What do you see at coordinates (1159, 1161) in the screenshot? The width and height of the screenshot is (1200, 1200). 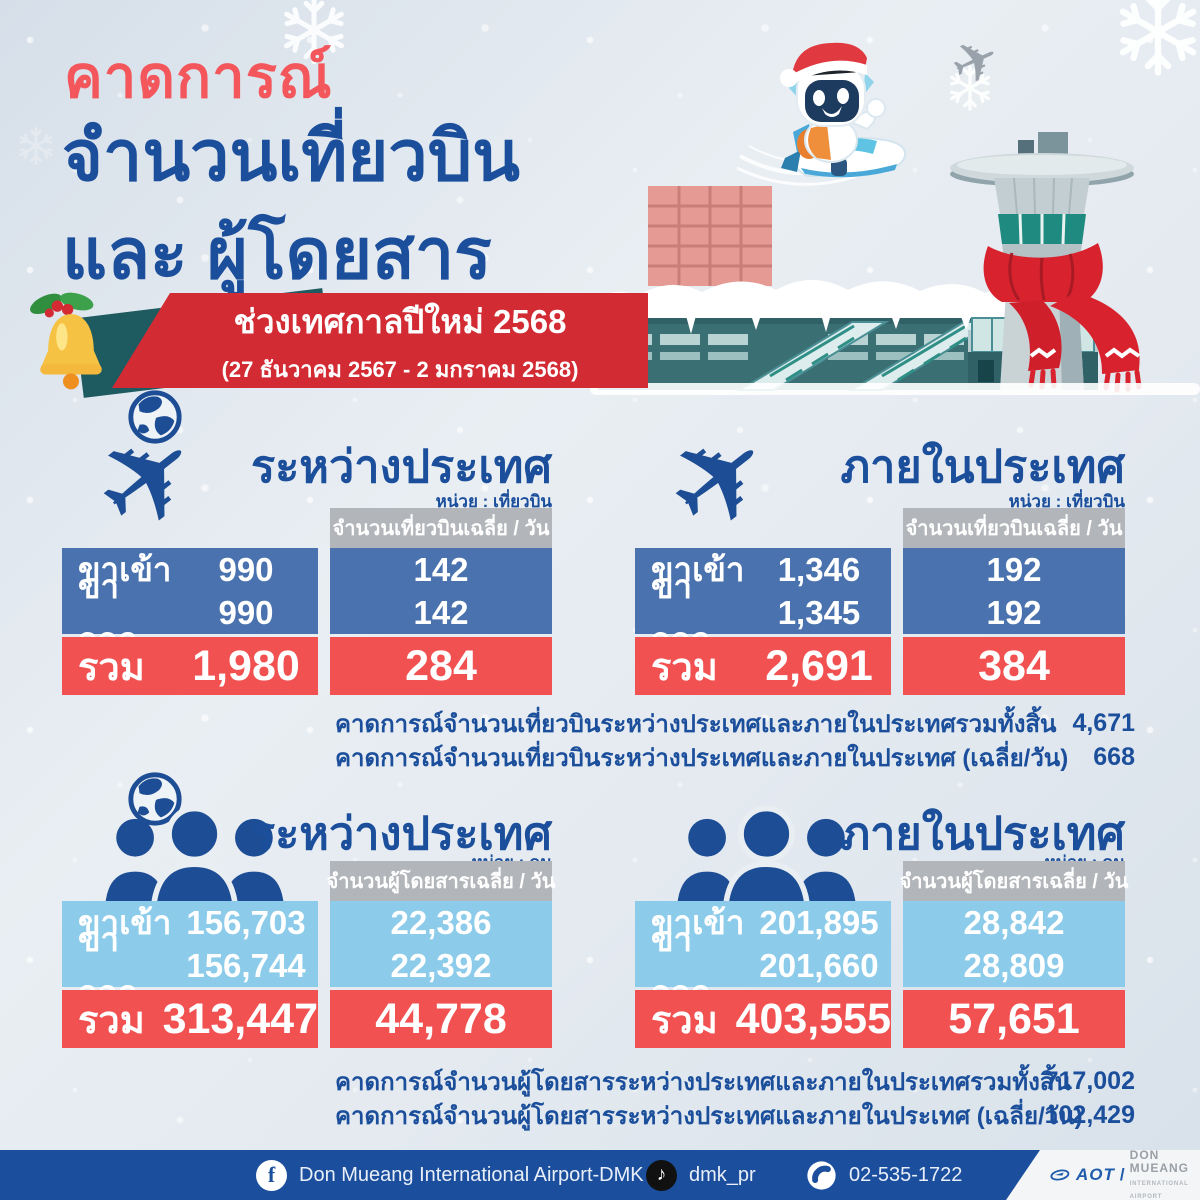 I see `dmk-logo-text: DON MUEANG` at bounding box center [1159, 1161].